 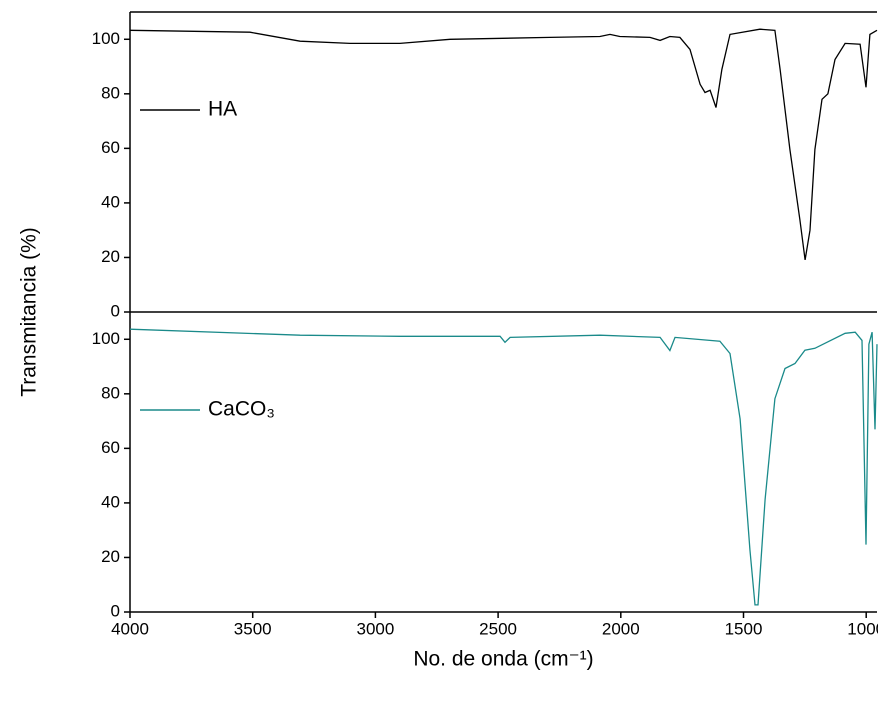 What do you see at coordinates (29, 312) in the screenshot?
I see `y-axis-label: Transmitancia (%)` at bounding box center [29, 312].